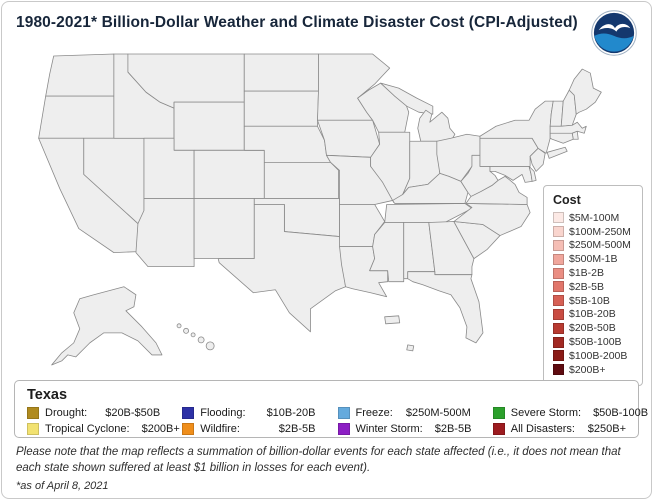 This screenshot has width=653, height=500. I want to click on detail-value: $250B+, so click(606, 429).